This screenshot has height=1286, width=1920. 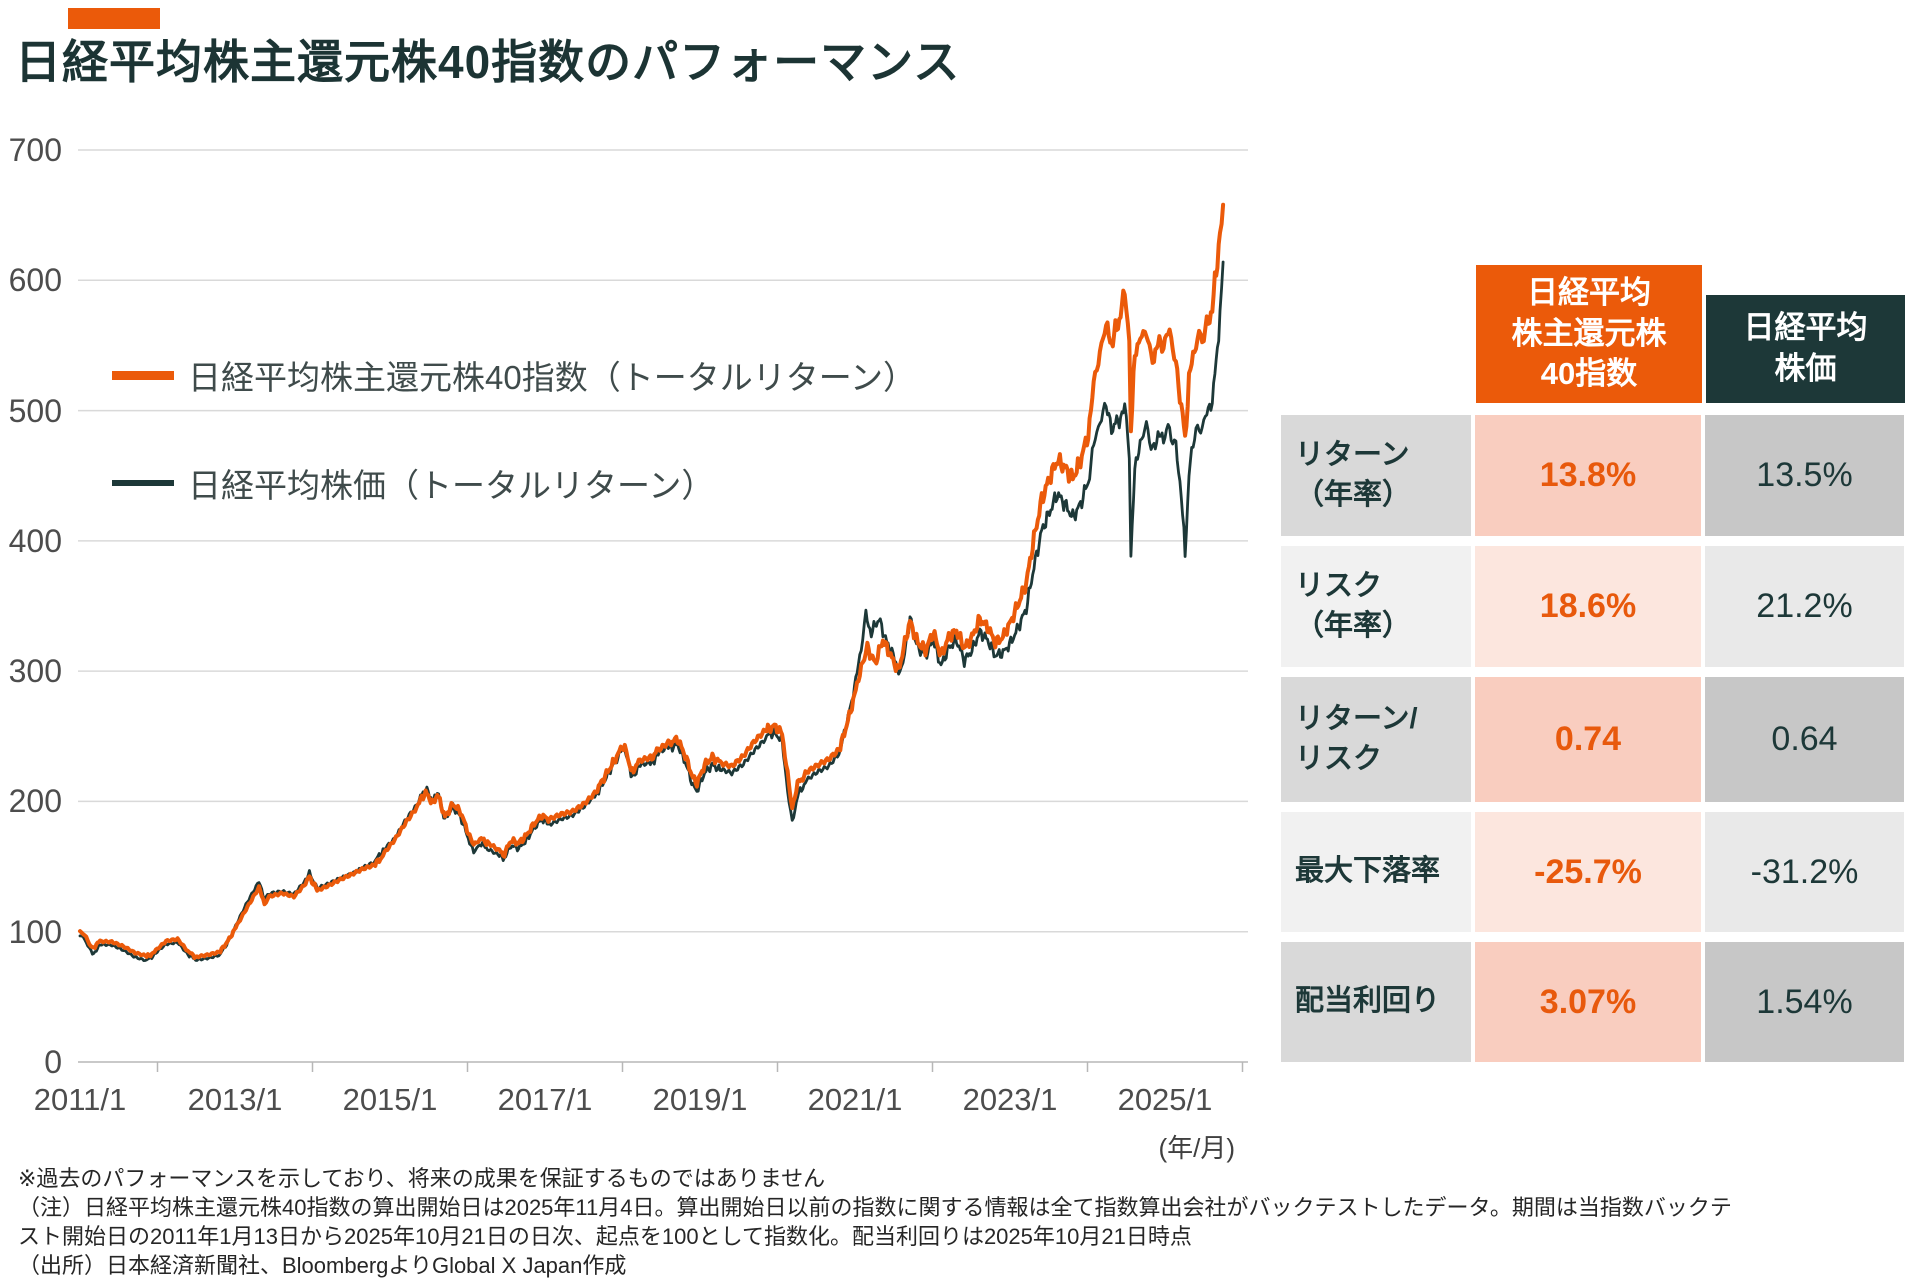 What do you see at coordinates (143, 483) in the screenshot?
I see `legend-line-swatch-dark` at bounding box center [143, 483].